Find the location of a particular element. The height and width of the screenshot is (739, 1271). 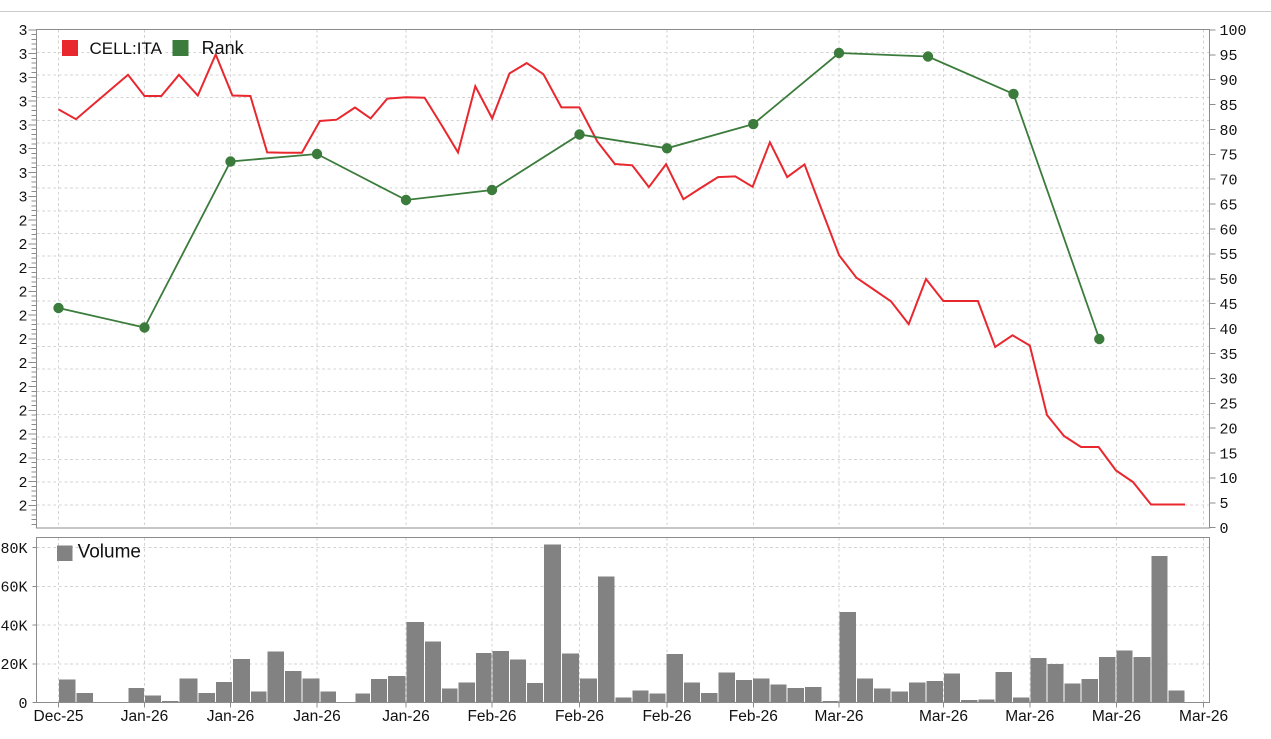

svg-text: 65 is located at coordinates (1229, 205).